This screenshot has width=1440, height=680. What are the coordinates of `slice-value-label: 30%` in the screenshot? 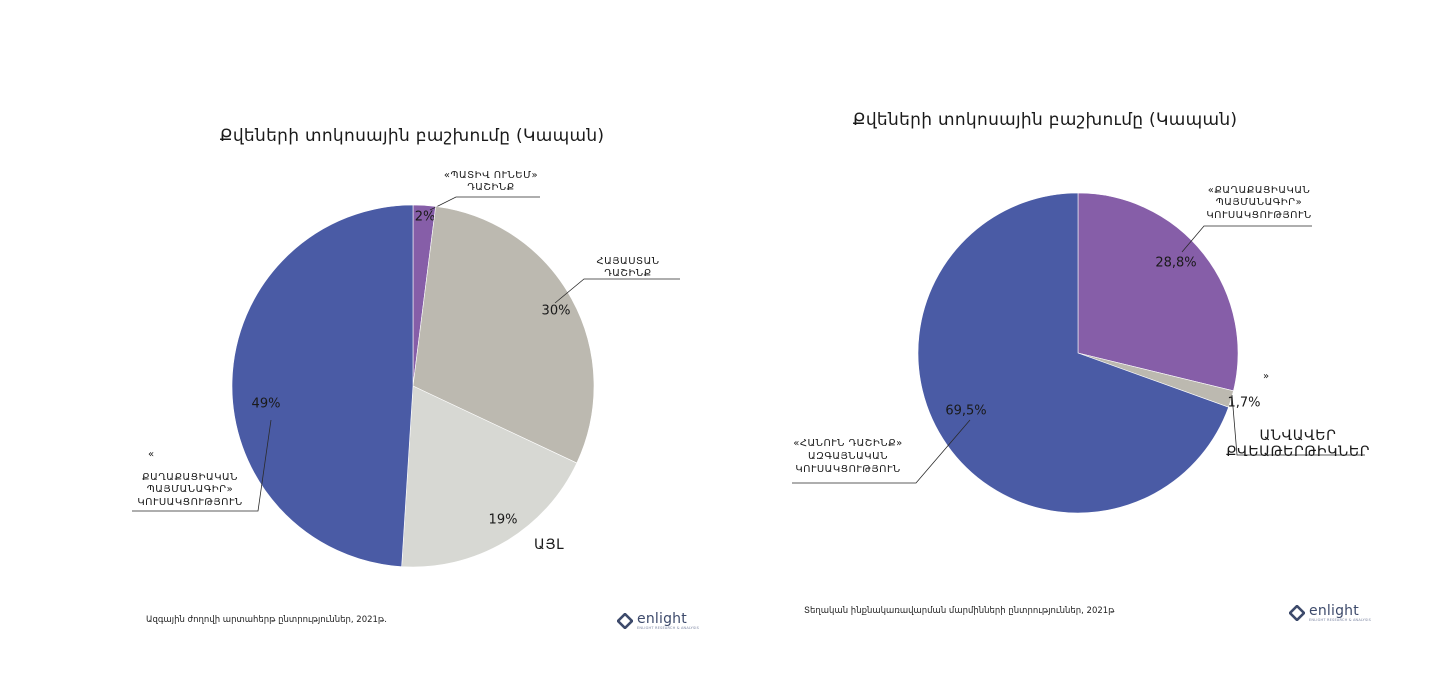 It's located at (556, 311).